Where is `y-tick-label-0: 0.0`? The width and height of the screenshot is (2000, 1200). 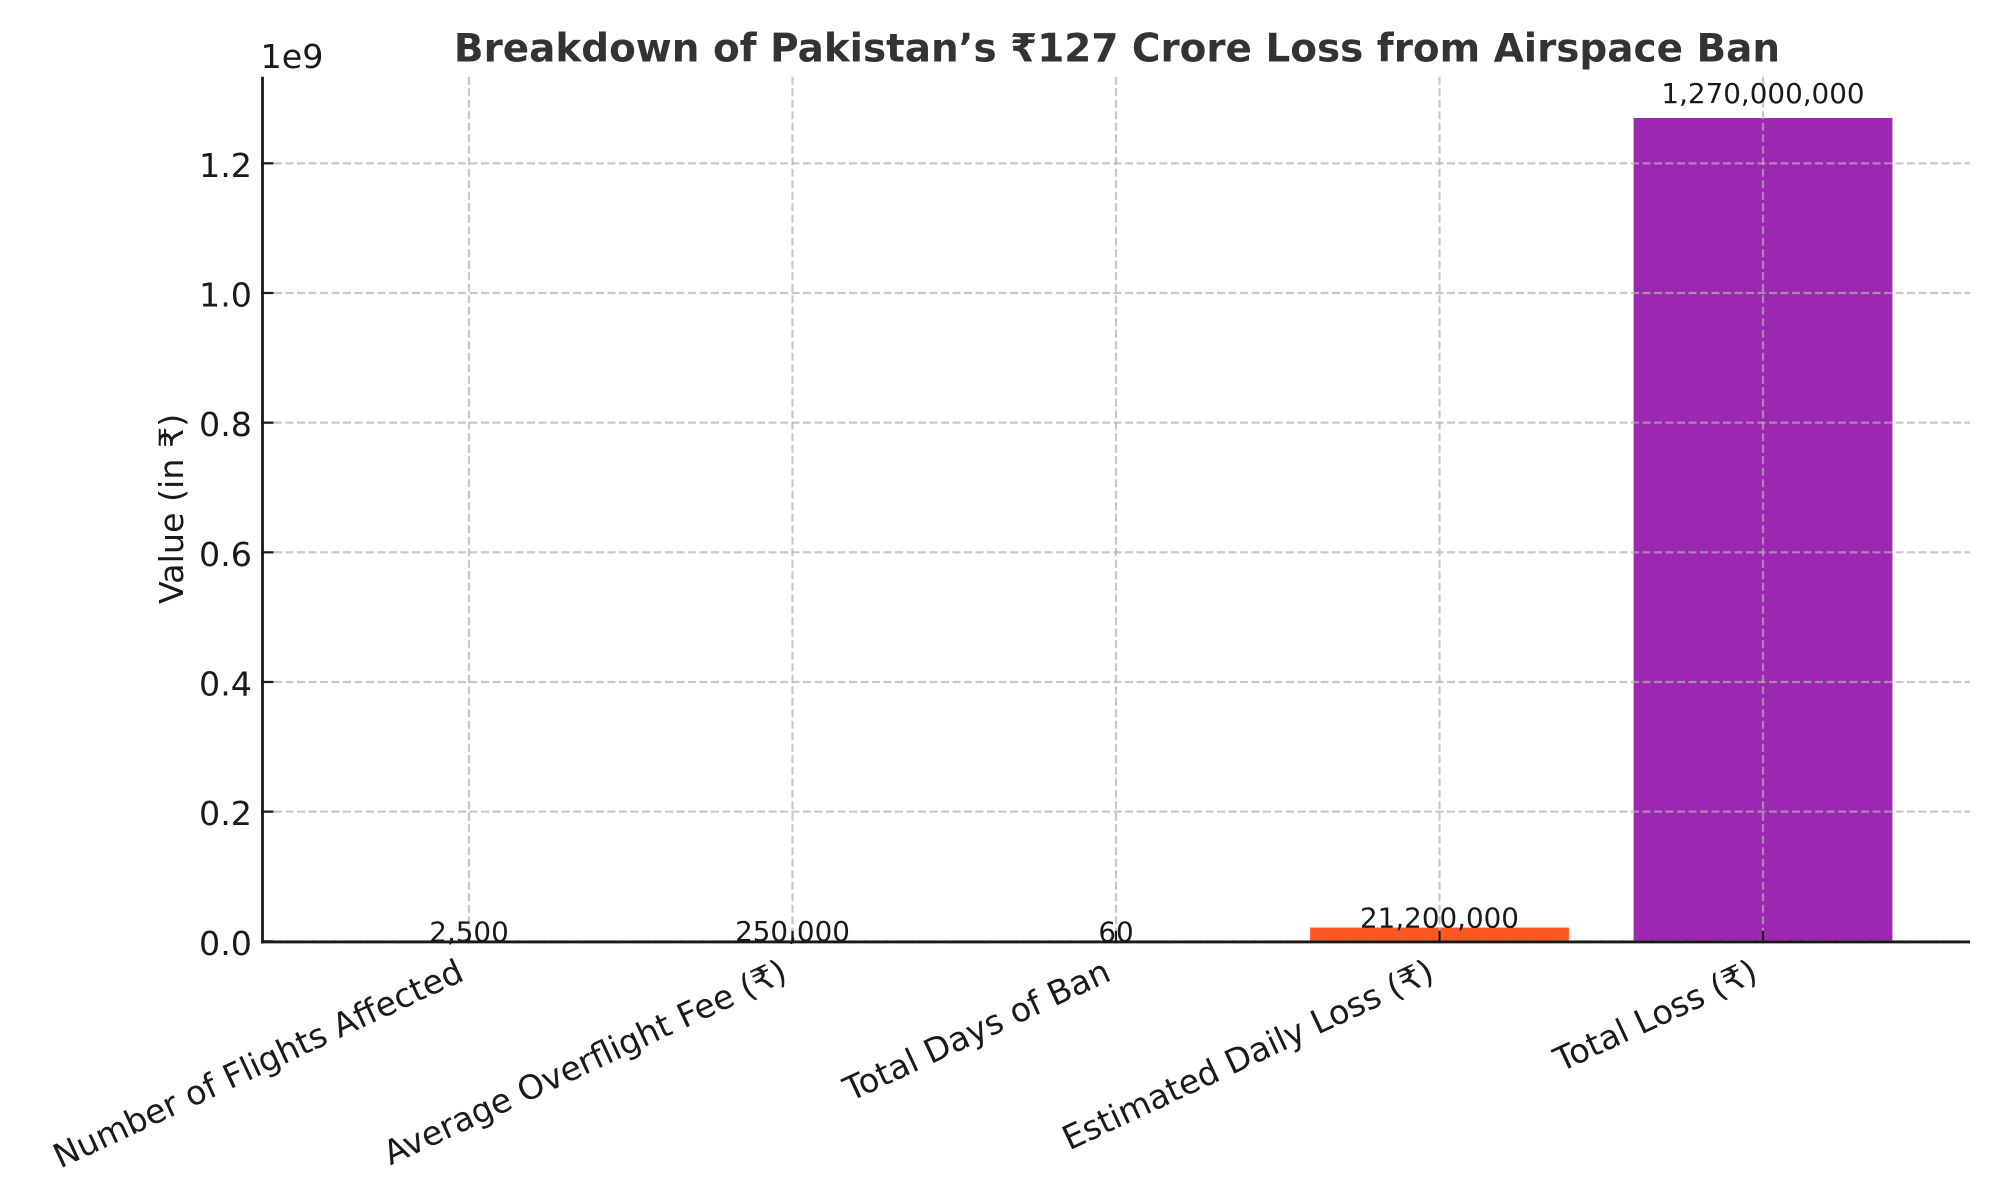 y-tick-label-0: 0.0 is located at coordinates (225, 943).